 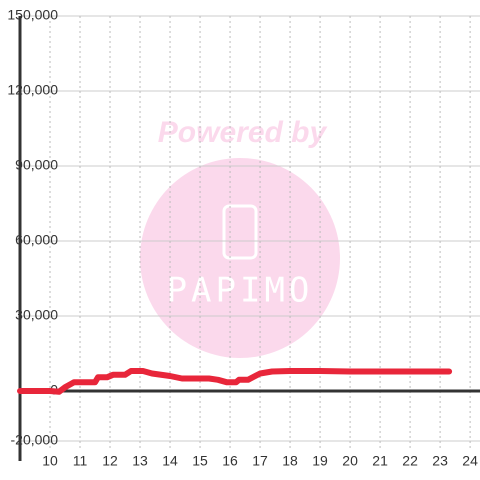 What do you see at coordinates (320, 461) in the screenshot?
I see `x-tick-label: 19` at bounding box center [320, 461].